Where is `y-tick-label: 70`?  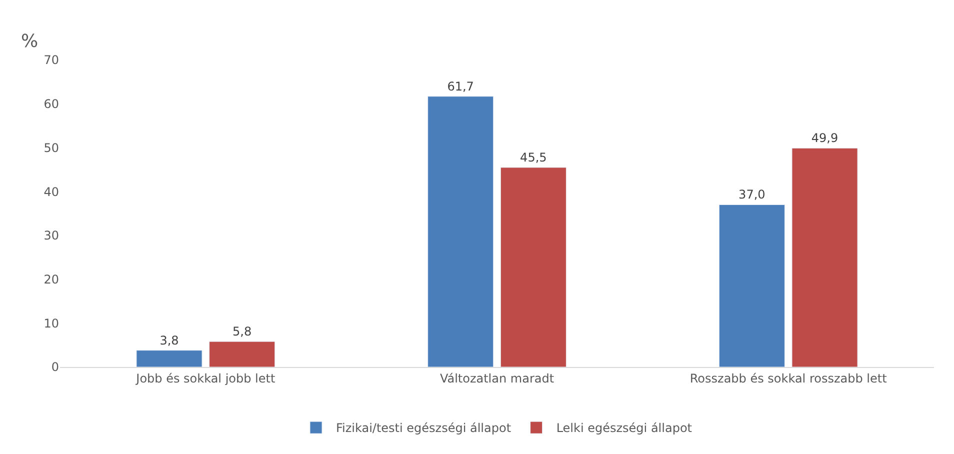 y-tick-label: 70 is located at coordinates (51, 60).